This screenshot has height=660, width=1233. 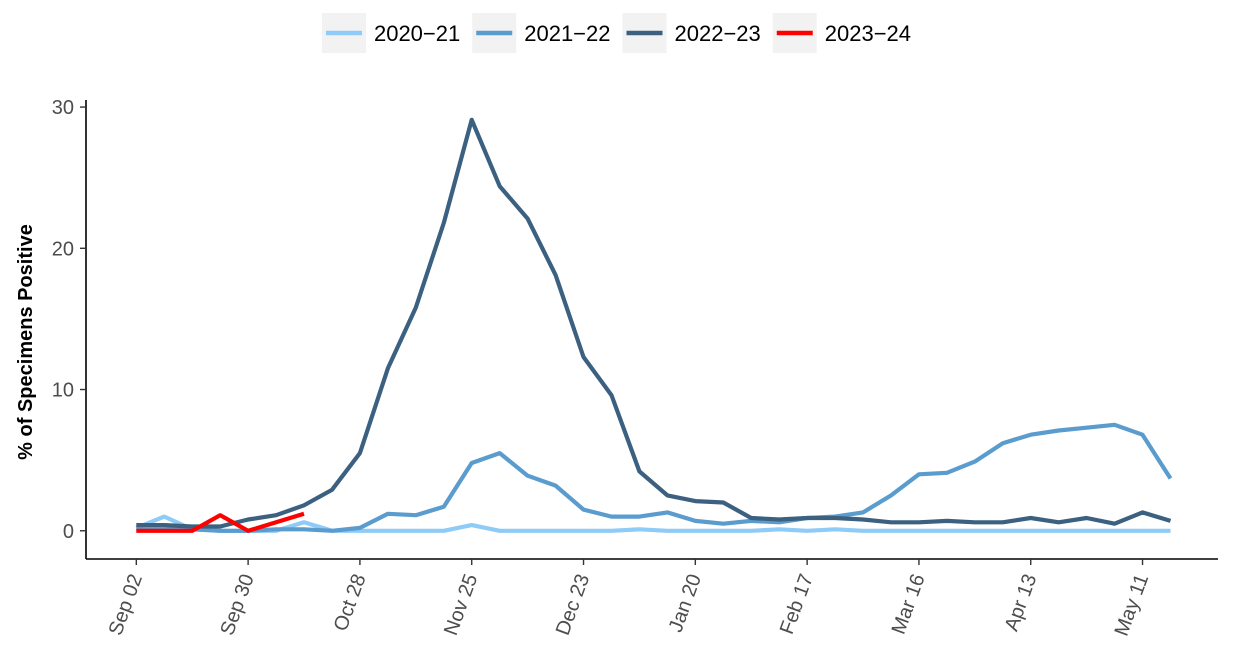 I want to click on legend-label: 2023−24, so click(x=868, y=33).